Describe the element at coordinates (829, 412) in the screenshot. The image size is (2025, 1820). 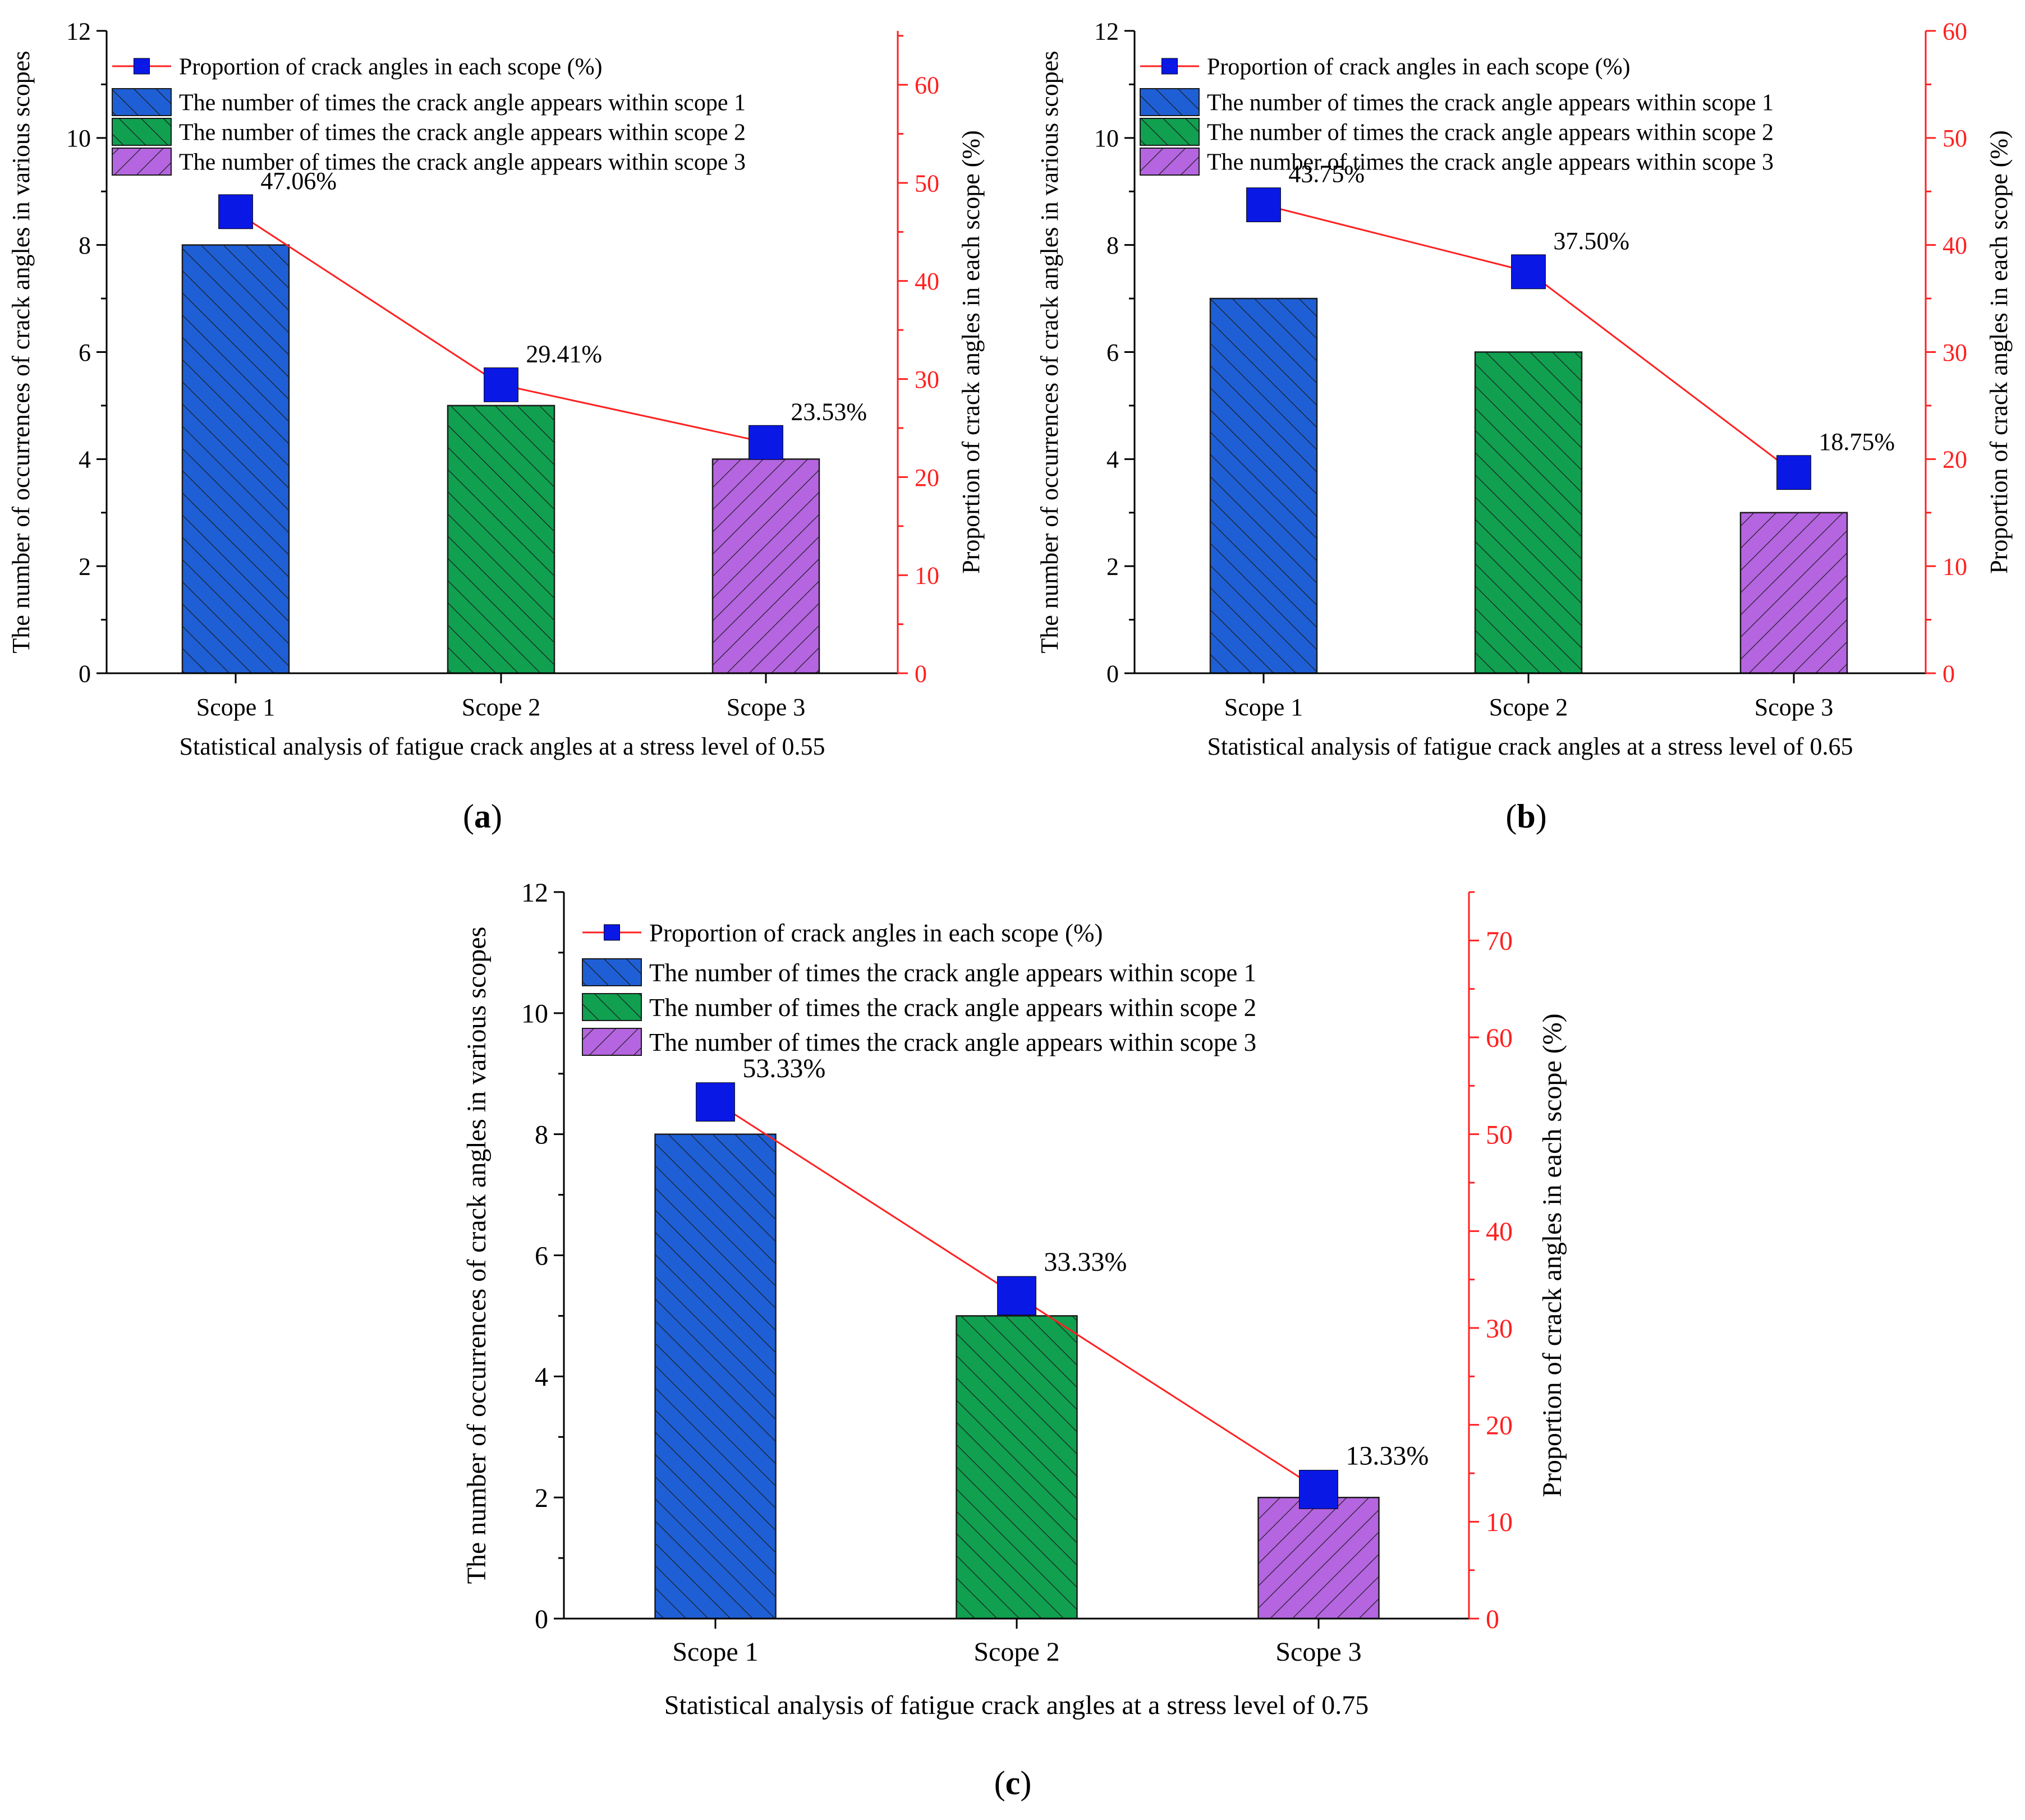
I see `proportion-data-label: 23.53%` at that location.